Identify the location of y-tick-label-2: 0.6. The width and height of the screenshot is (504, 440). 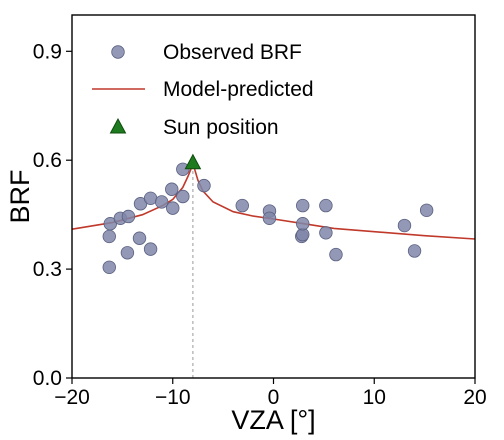
(47, 160).